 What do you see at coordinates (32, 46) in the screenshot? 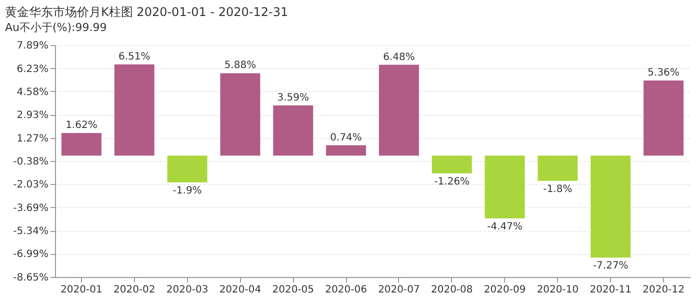
I see `y-tick-label: 7.89%` at bounding box center [32, 46].